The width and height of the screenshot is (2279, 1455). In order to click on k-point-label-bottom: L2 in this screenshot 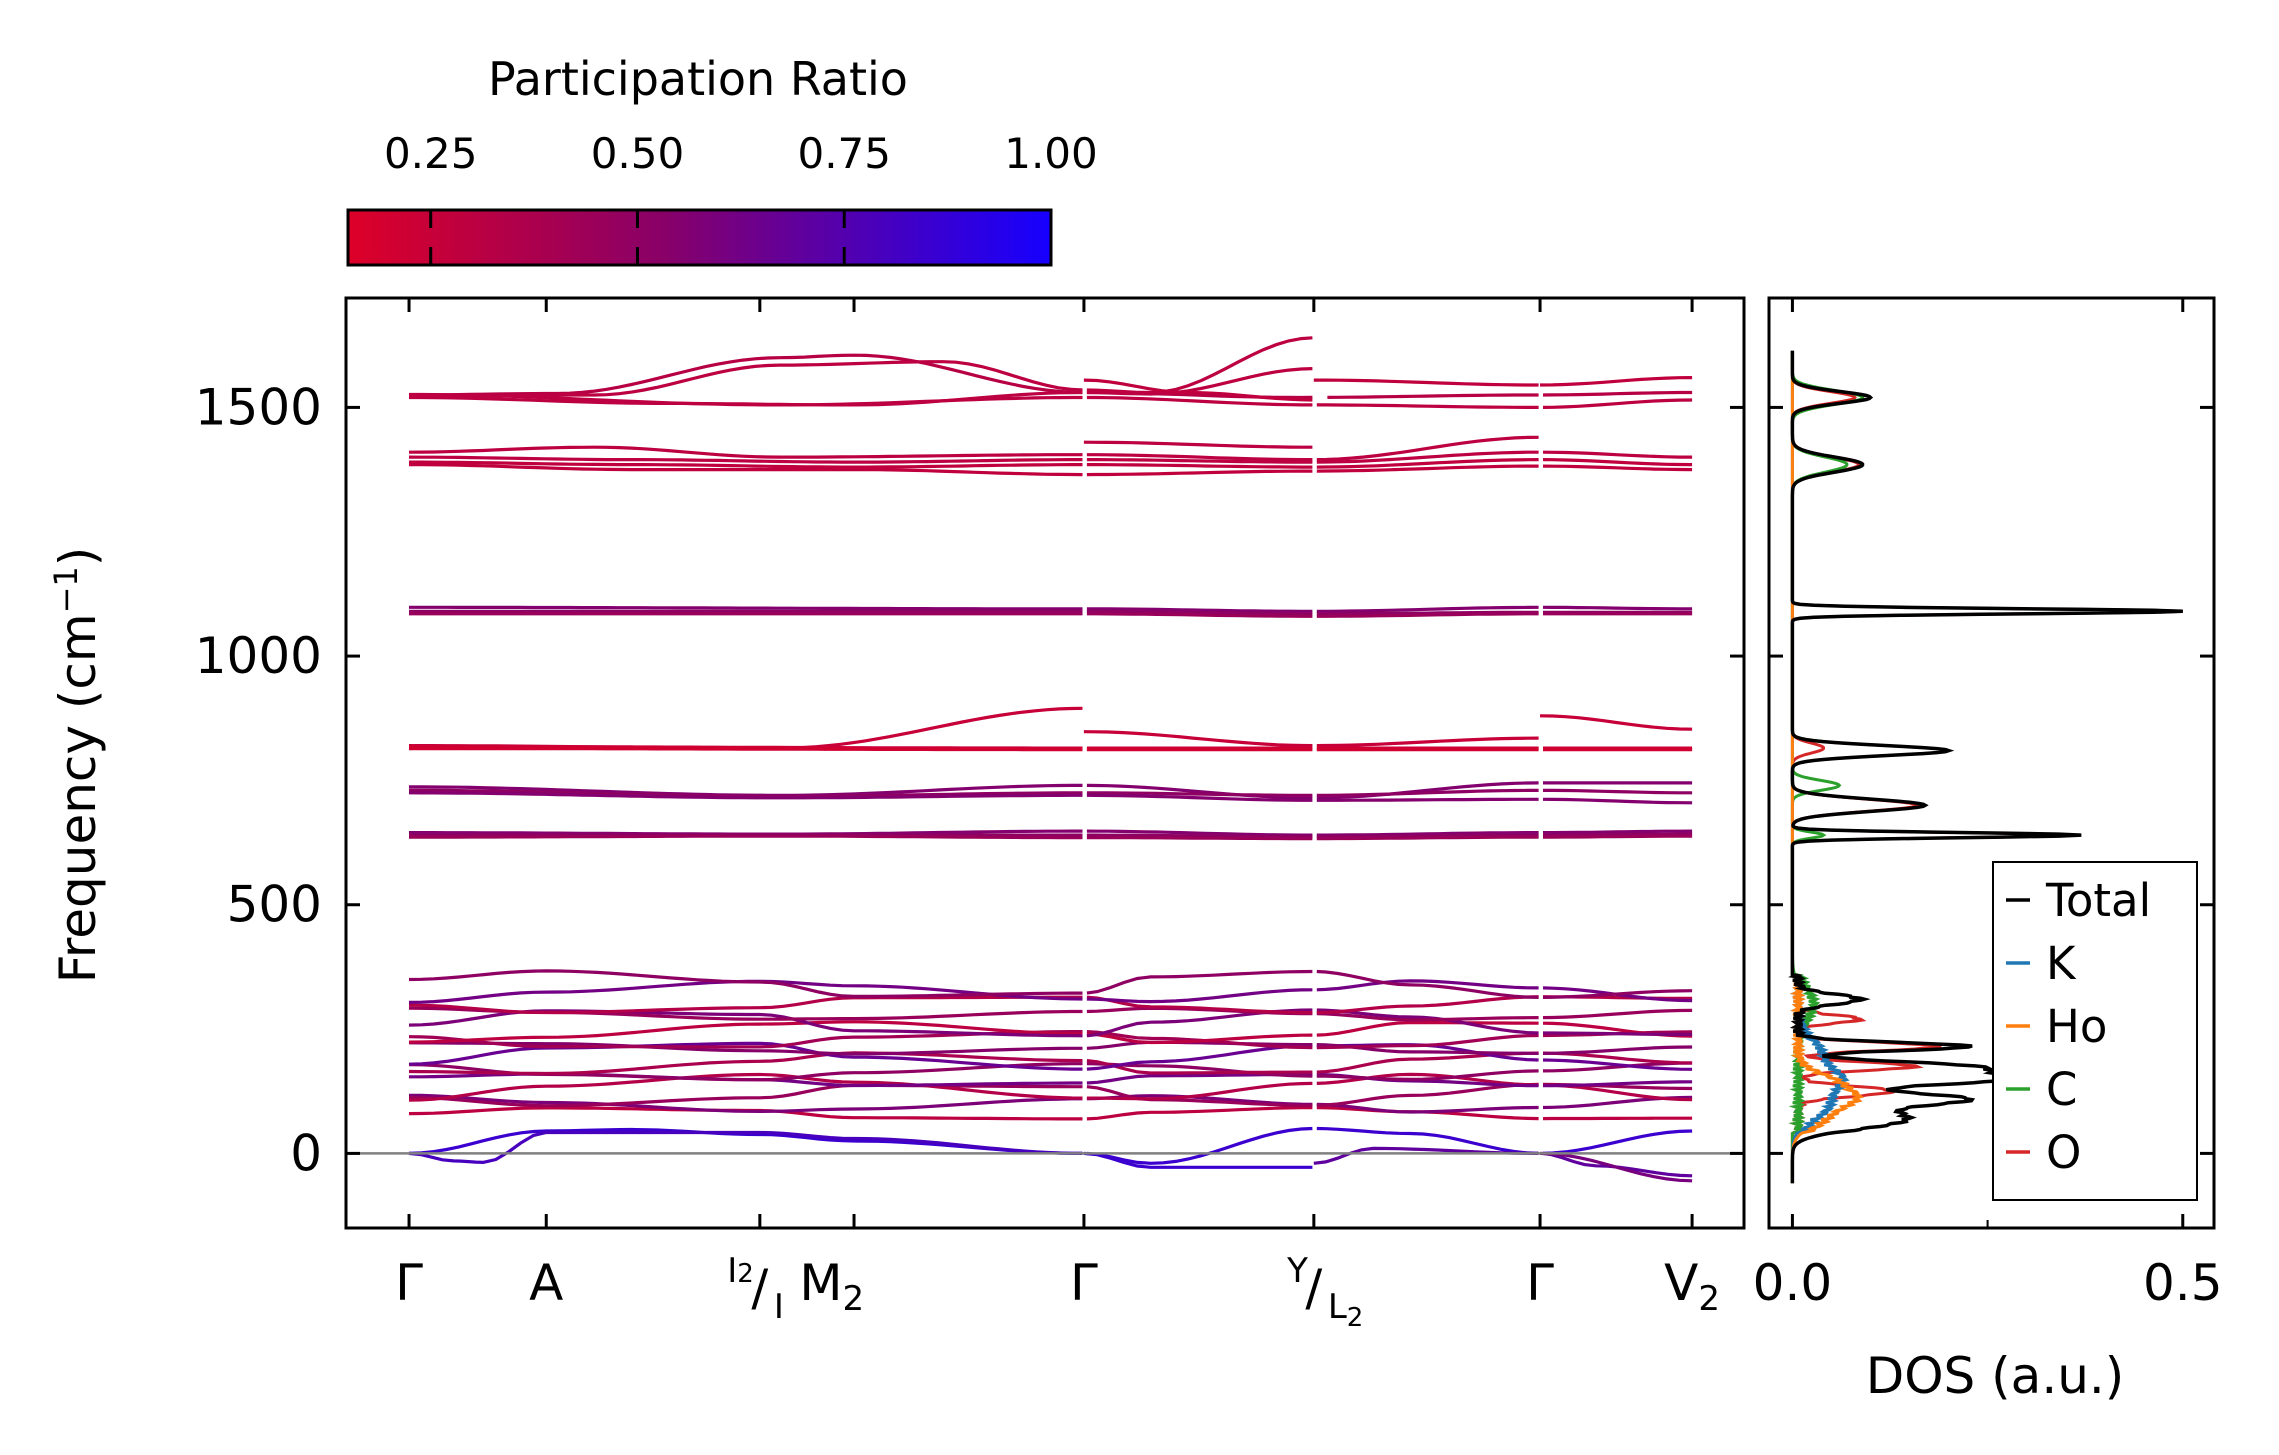, I will do `click(1346, 1310)`.